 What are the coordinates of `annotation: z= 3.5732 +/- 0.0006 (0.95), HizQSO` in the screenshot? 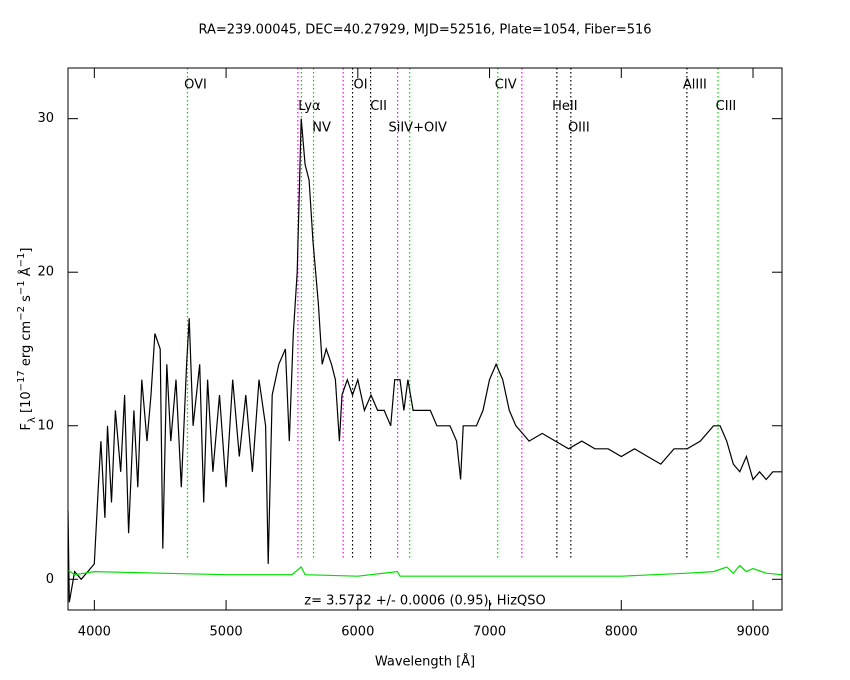 It's located at (424, 601).